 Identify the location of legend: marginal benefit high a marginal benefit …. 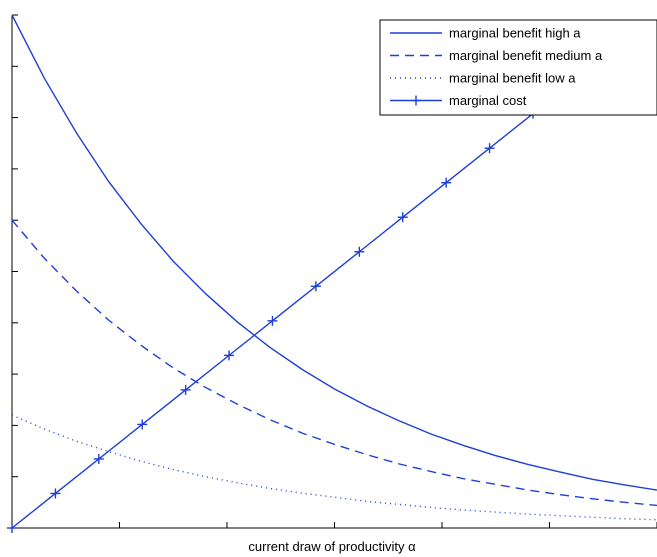
(518, 67).